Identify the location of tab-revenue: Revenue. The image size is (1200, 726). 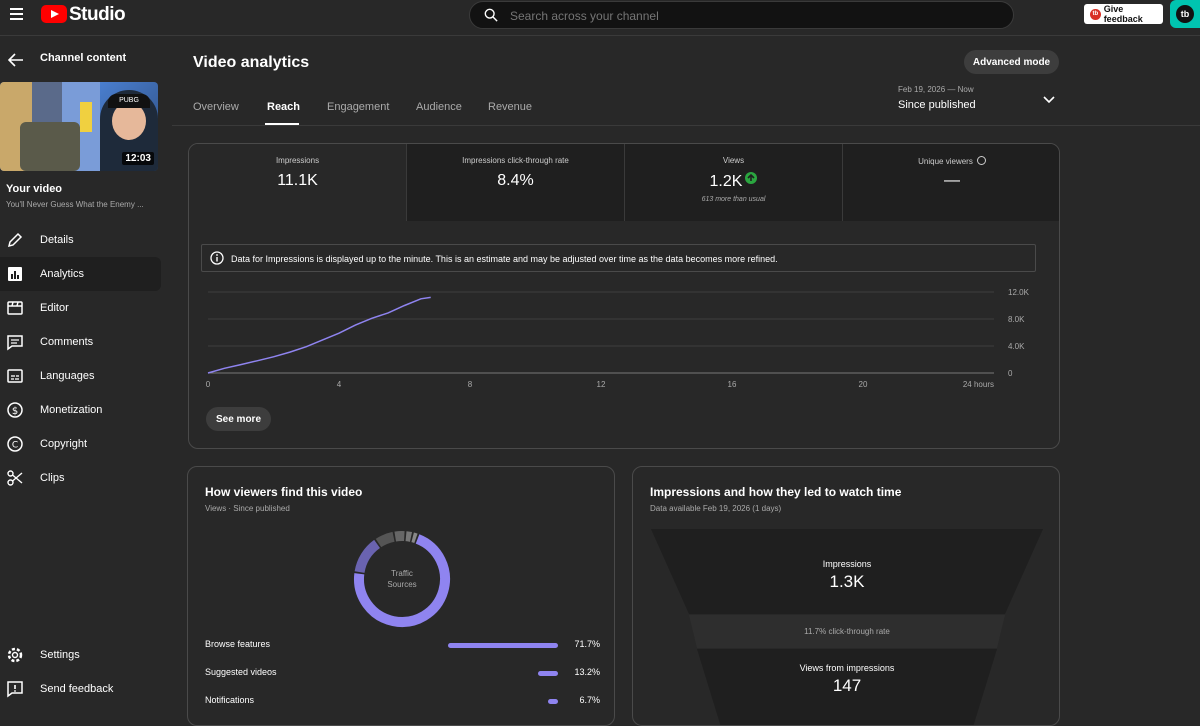
(510, 107).